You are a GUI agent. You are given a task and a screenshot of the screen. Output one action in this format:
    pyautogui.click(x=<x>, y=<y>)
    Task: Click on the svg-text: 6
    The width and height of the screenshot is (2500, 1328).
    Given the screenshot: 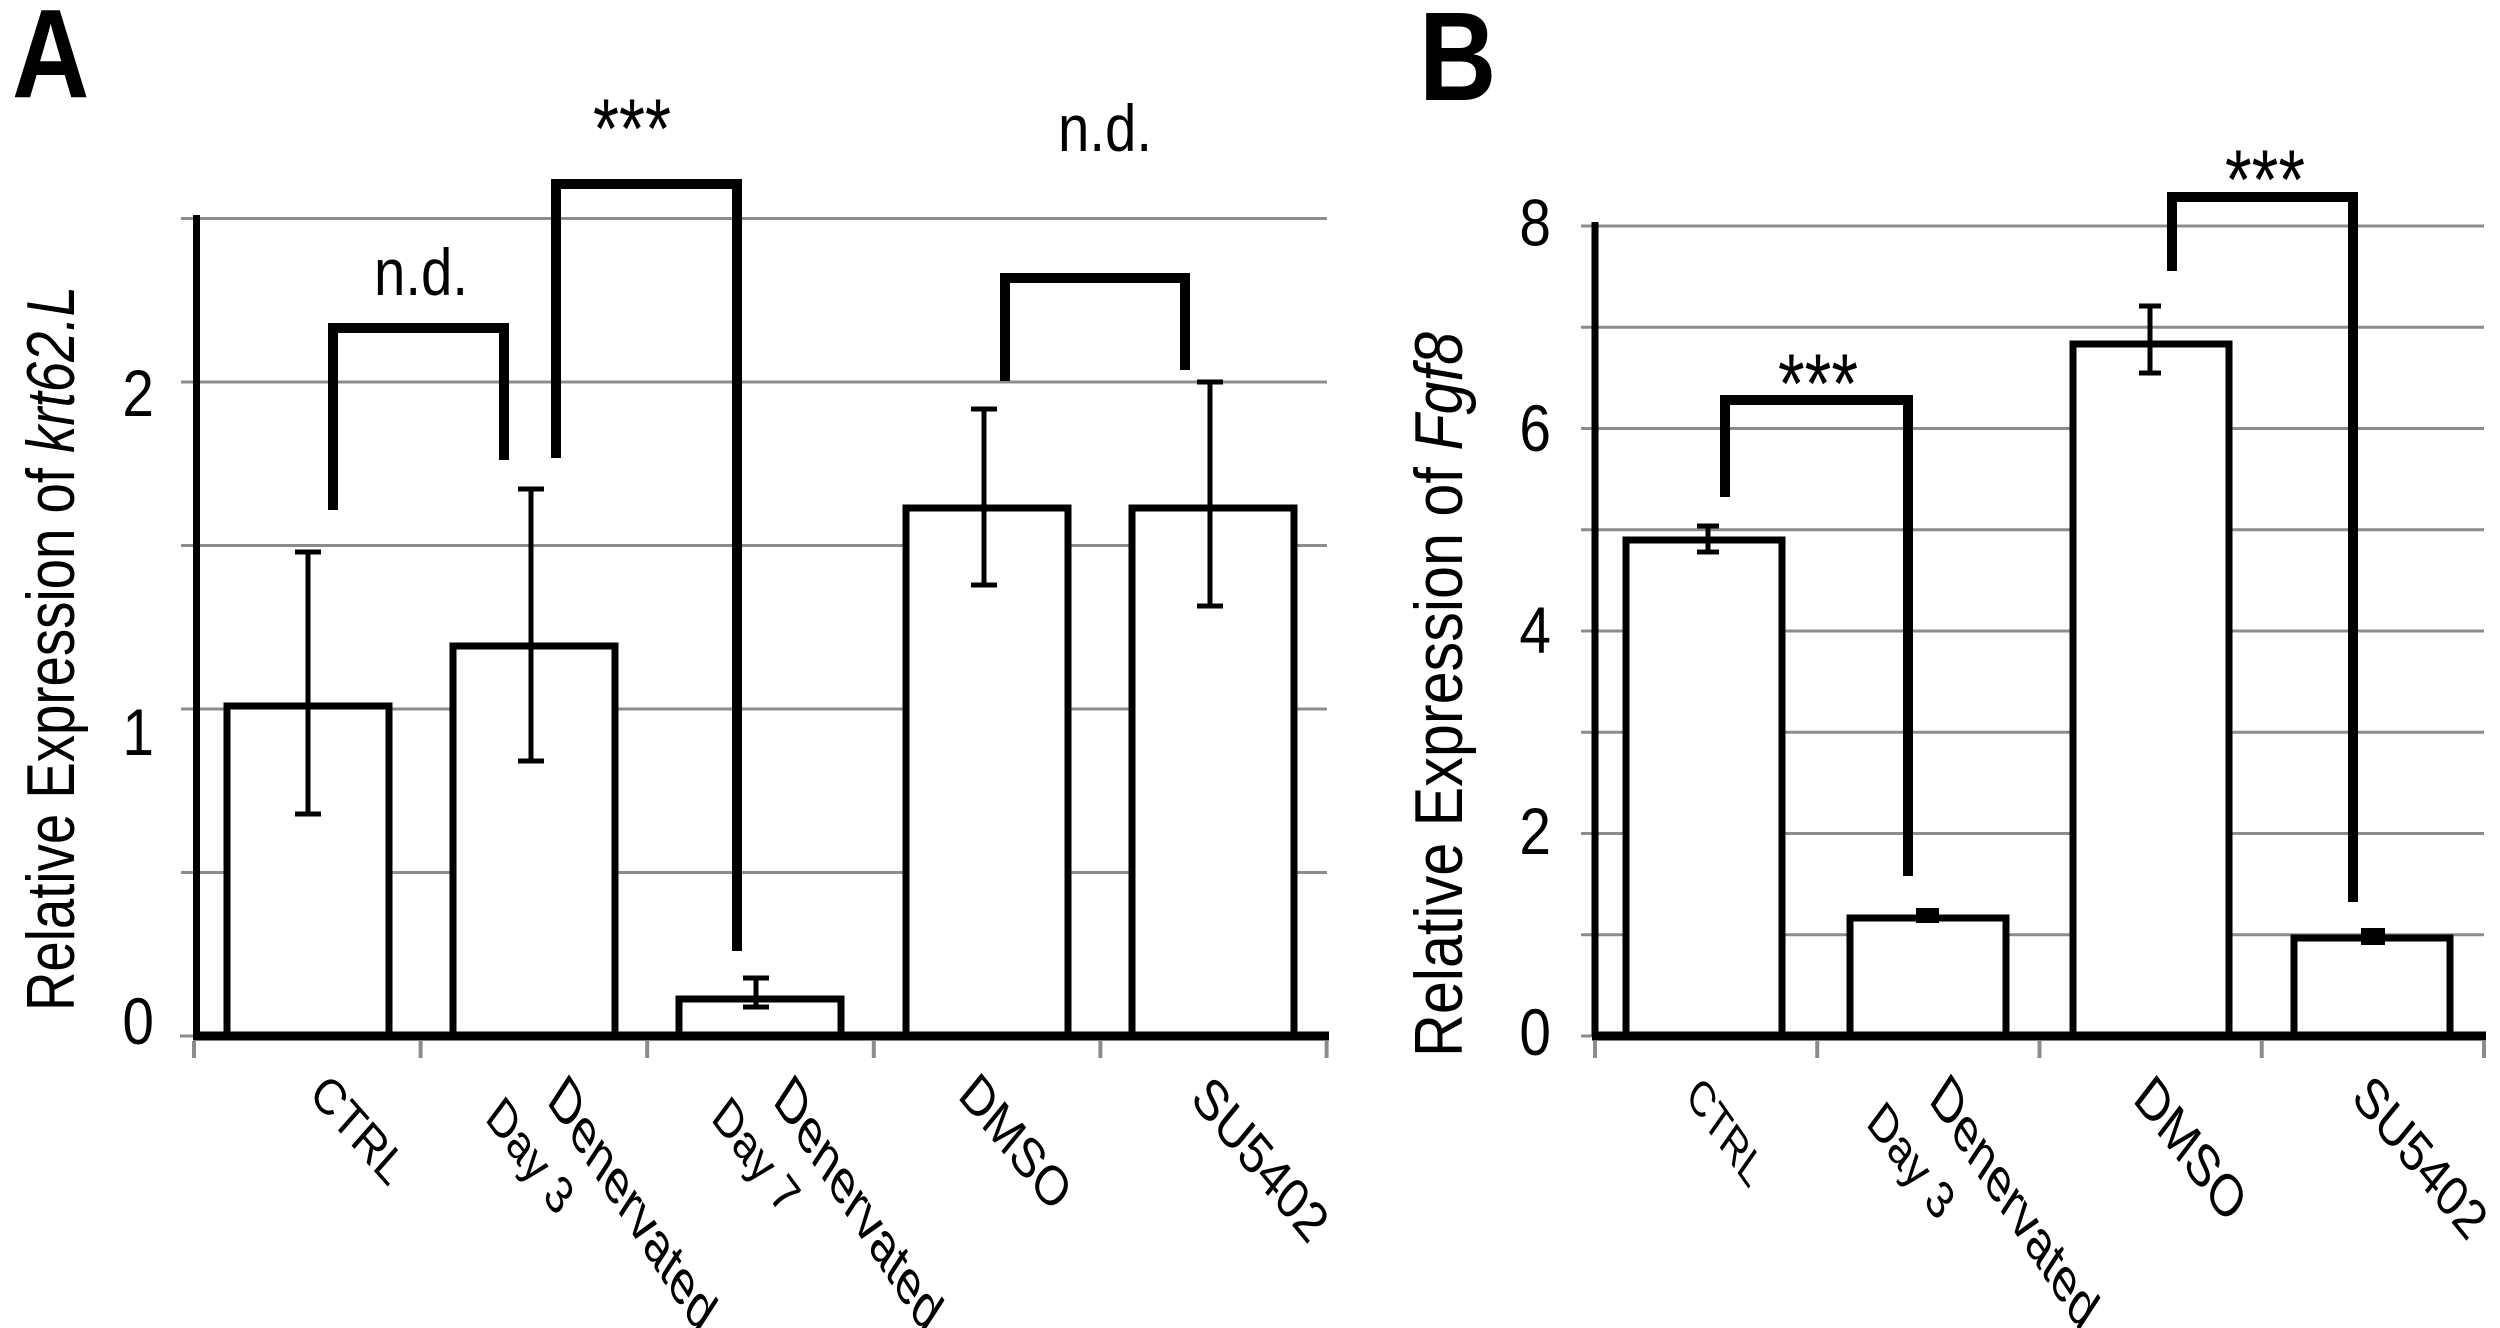 What is the action you would take?
    pyautogui.click(x=1535, y=429)
    